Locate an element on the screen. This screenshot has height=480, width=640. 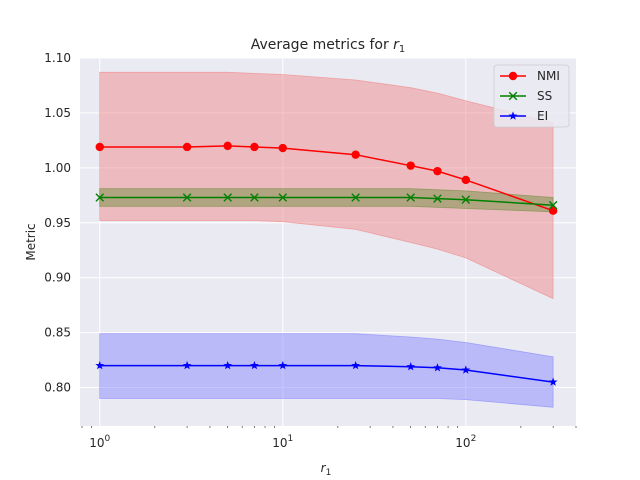
legend-label-ss: SS is located at coordinates (544, 96).